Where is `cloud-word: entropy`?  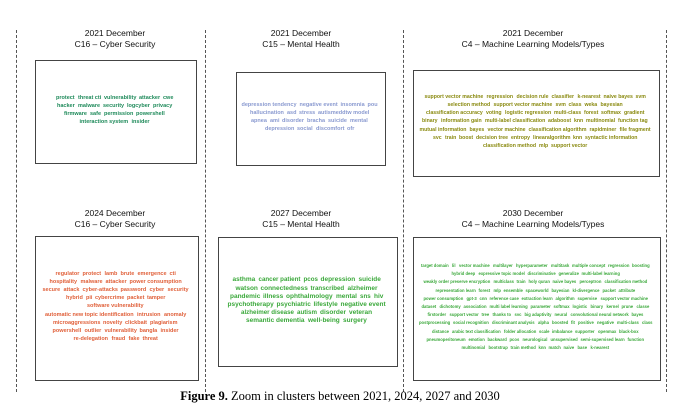
cloud-word: entropy is located at coordinates (521, 137).